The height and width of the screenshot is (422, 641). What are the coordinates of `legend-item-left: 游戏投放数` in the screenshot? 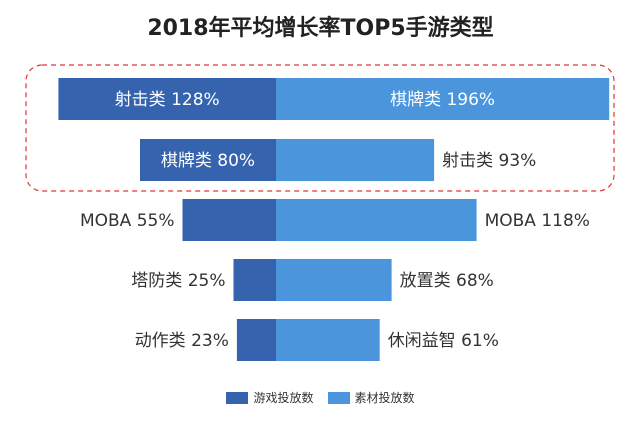 It's located at (270, 397).